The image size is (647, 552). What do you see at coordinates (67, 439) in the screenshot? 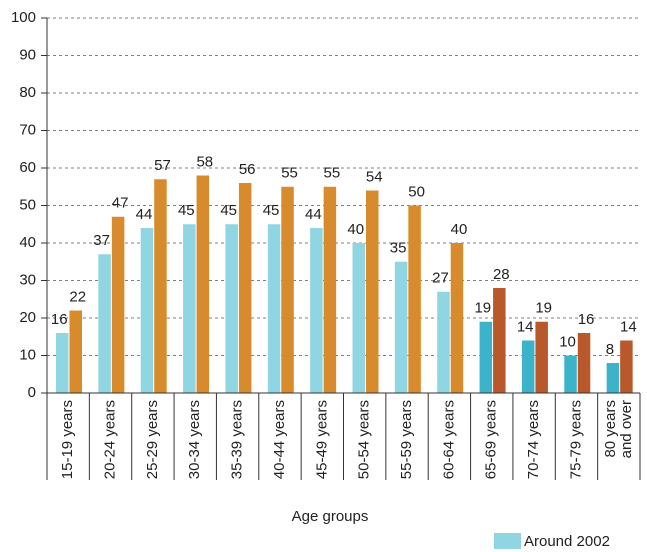
I see `x-tick-label: 15-19 years` at bounding box center [67, 439].